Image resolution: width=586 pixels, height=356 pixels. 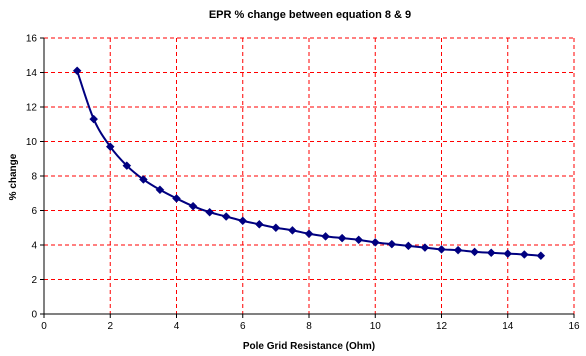 What do you see at coordinates (574, 326) in the screenshot?
I see `x-tick-label: 16` at bounding box center [574, 326].